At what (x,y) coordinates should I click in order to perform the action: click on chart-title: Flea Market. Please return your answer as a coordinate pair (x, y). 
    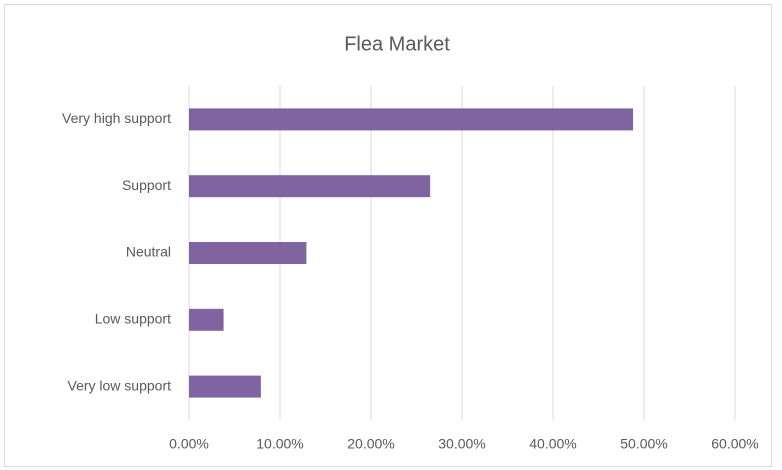
    Looking at the image, I should click on (397, 44).